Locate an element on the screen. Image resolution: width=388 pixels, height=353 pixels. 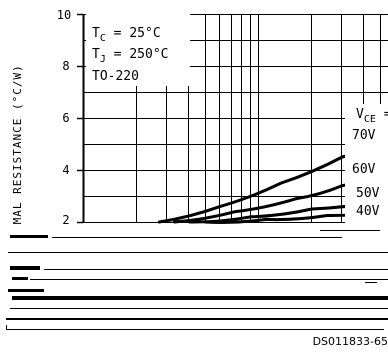
series-label-40v: 40V is located at coordinates (368, 211).